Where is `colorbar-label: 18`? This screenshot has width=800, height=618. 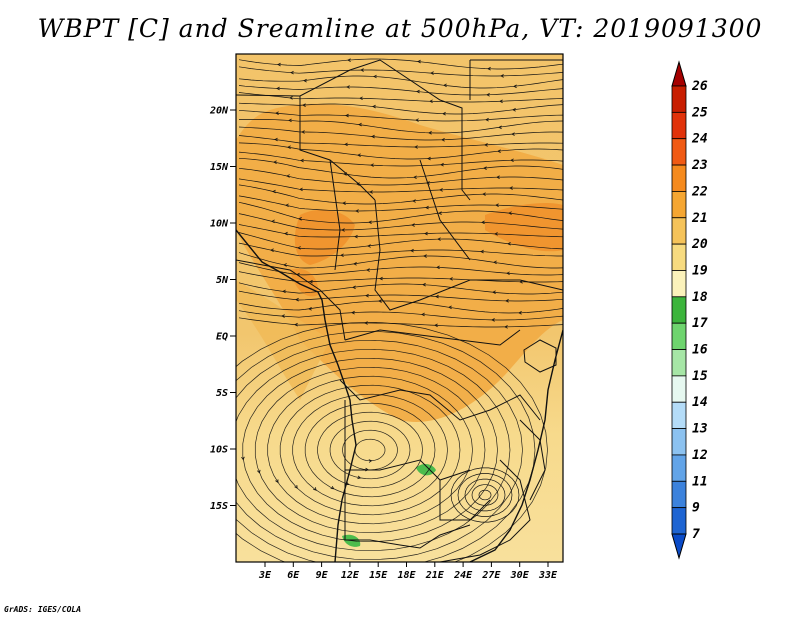
colorbar-label: 18 is located at coordinates (700, 297).